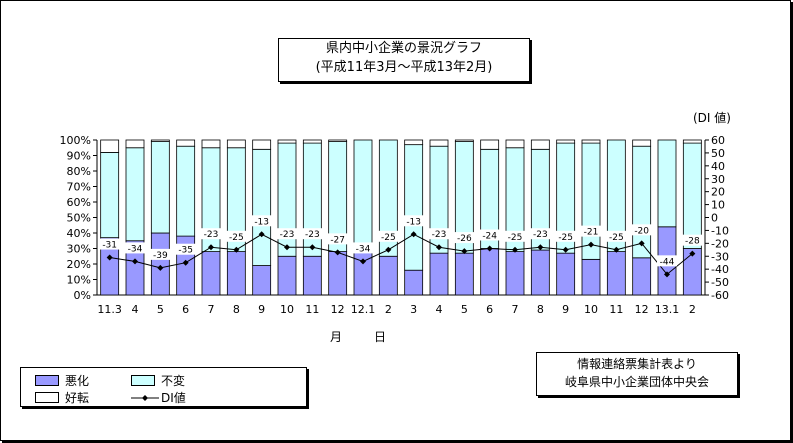 The height and width of the screenshot is (443, 793). I want to click on x-tick-label: 11, so click(312, 309).